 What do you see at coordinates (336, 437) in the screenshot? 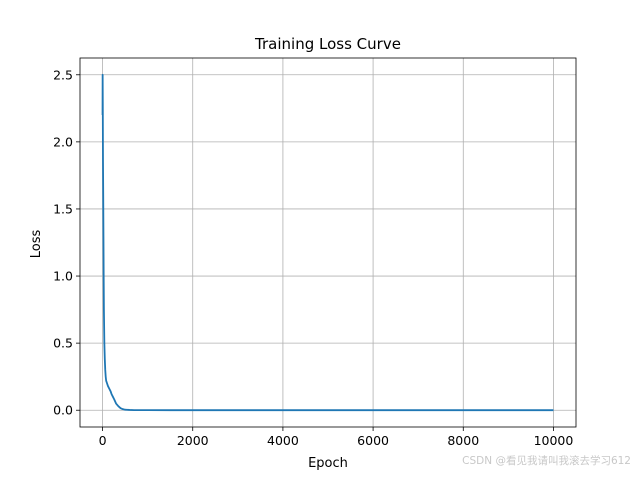
I see `x-axis: 0 2000 4000 6000 8000 10000` at bounding box center [336, 437].